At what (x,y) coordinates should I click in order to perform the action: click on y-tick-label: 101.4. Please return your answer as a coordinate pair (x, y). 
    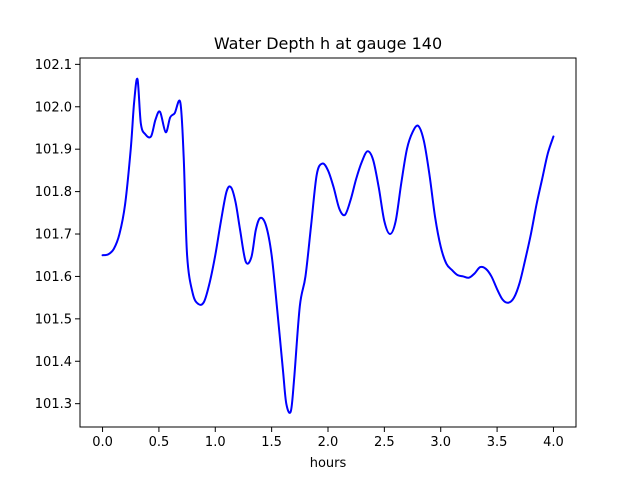
    Looking at the image, I should click on (53, 362).